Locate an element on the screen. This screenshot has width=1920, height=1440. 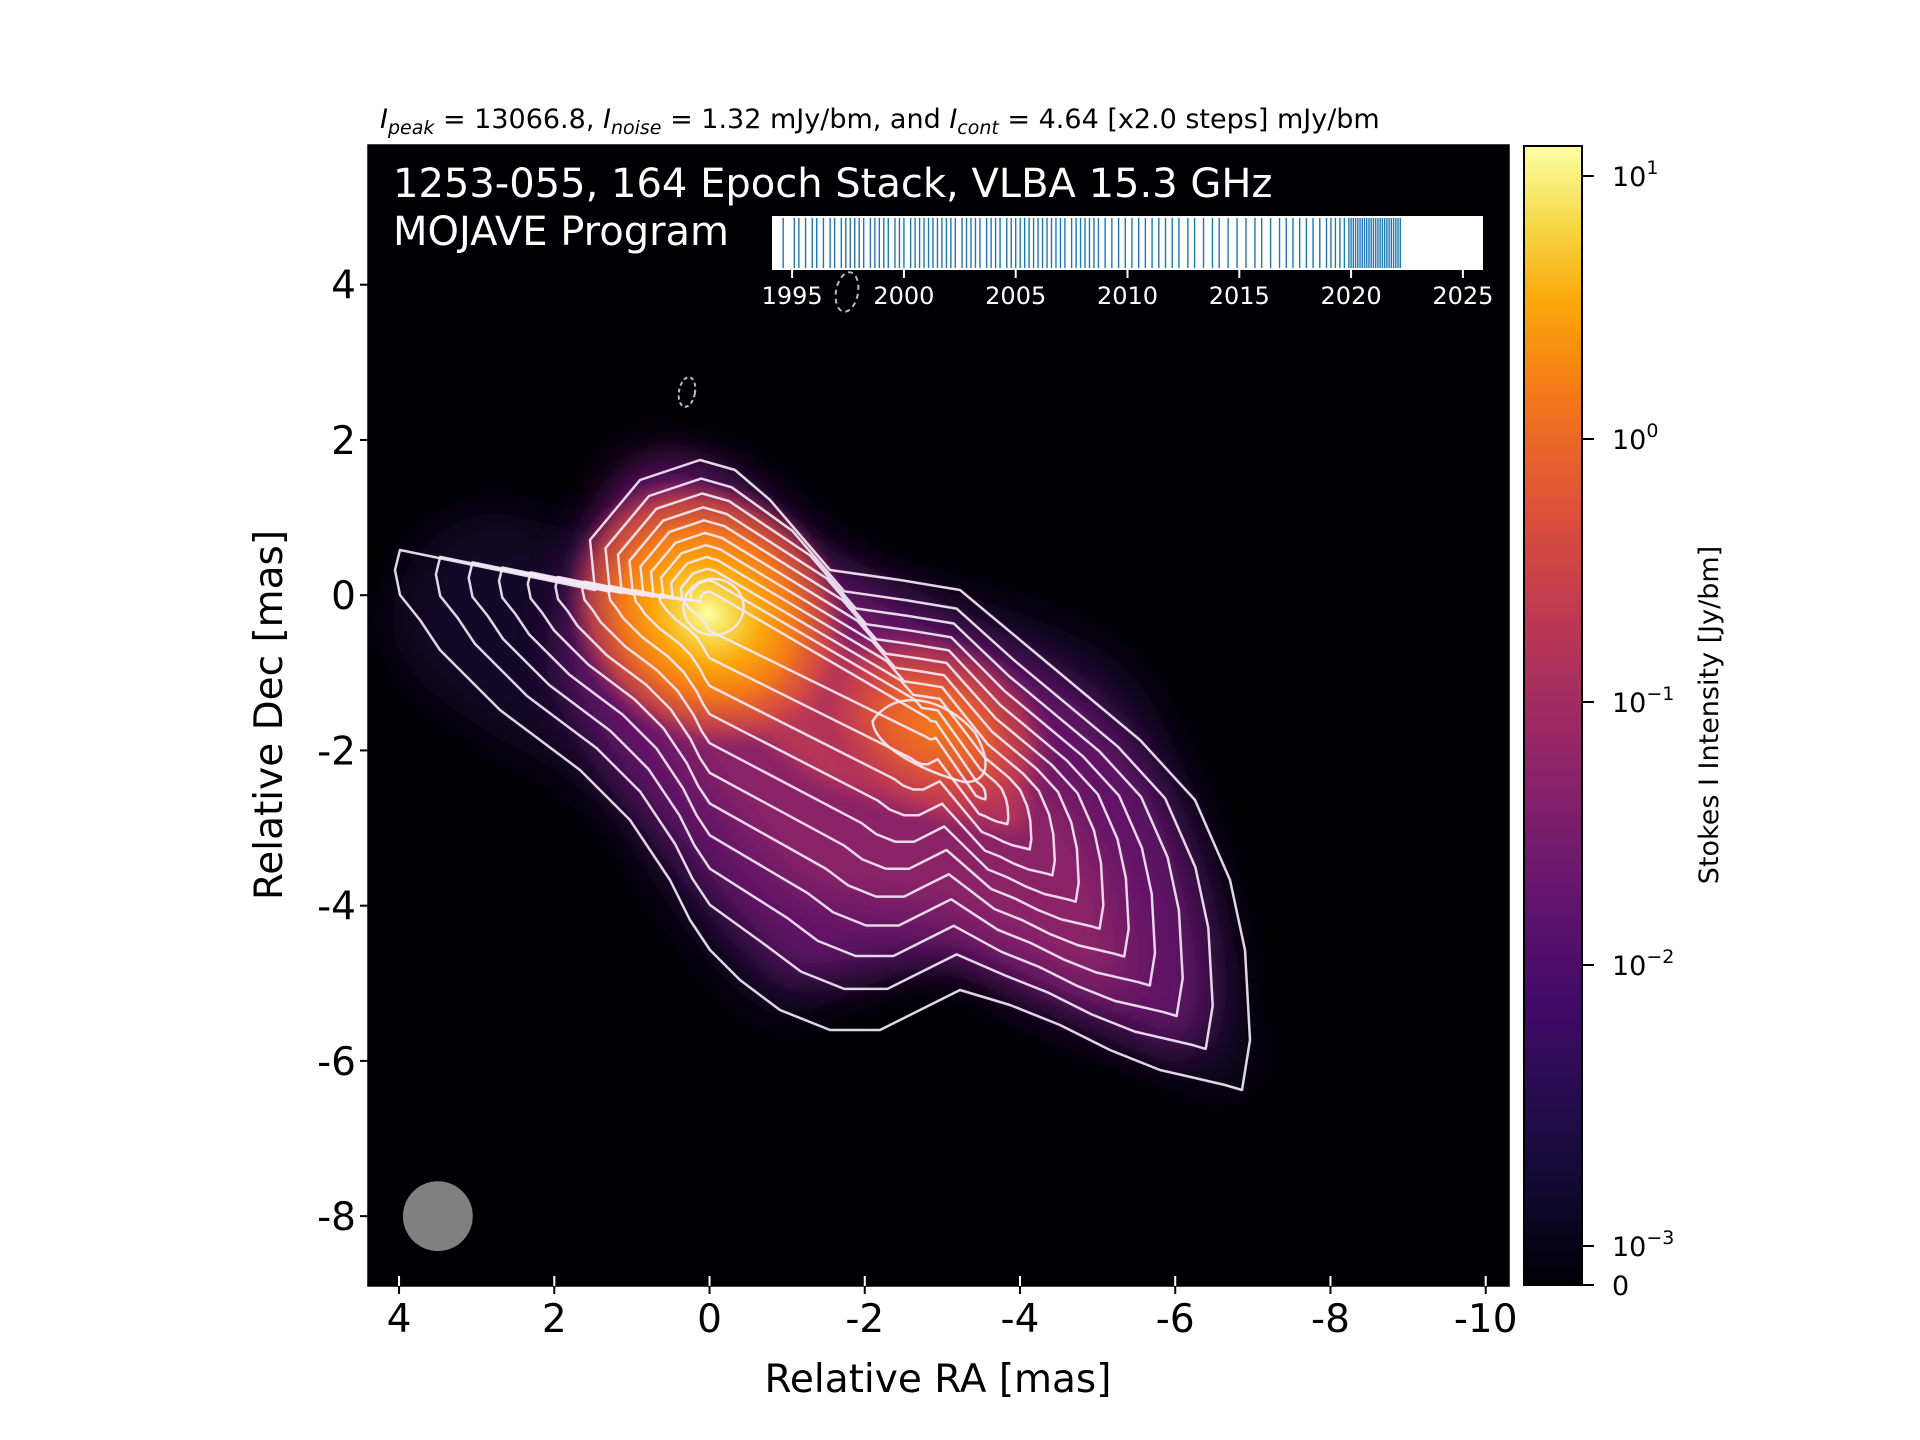
x-tick-label: -2 is located at coordinates (864, 1319).